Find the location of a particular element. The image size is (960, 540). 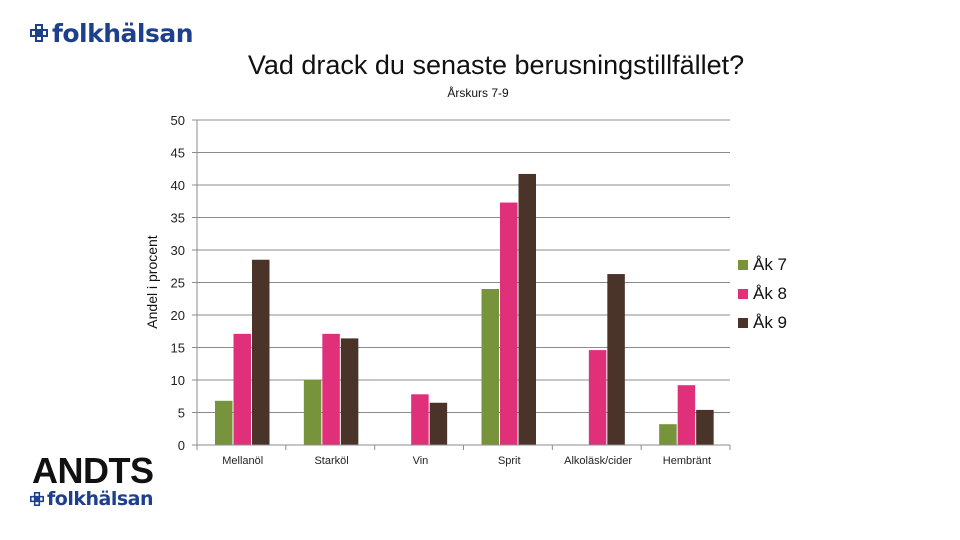

chart-subtitle: Årskurs 7-9 is located at coordinates (478, 93).